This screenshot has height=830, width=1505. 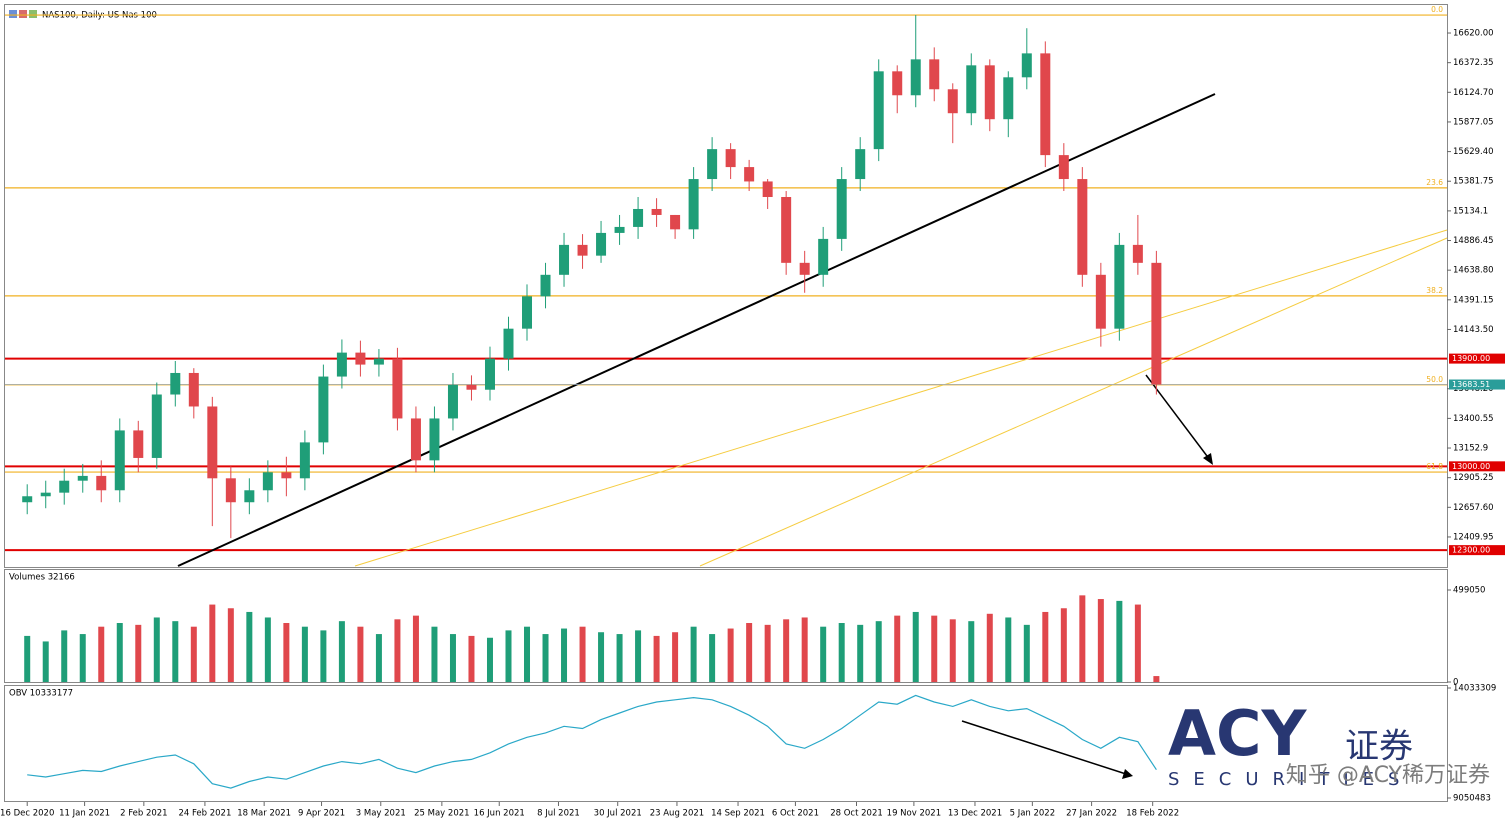 I want to click on y-tick-label: 15134.1, so click(x=1470, y=211).